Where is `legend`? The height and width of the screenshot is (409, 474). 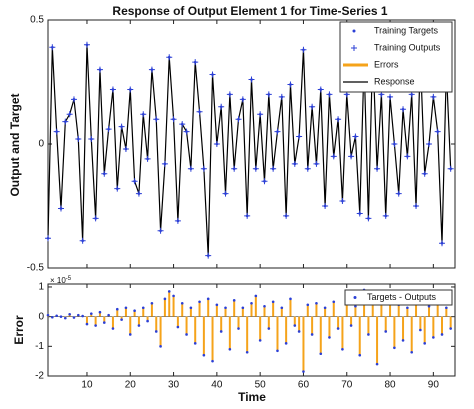 legend is located at coordinates (398, 297).